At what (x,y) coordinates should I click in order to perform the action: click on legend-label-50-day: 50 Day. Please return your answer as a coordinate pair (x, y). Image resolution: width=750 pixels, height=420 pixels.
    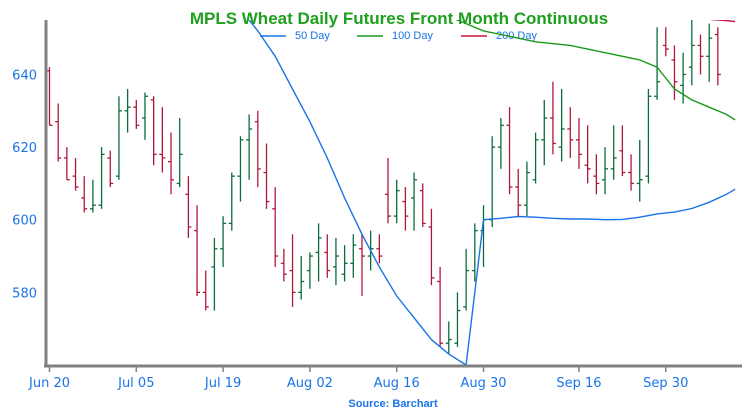
    Looking at the image, I should click on (312, 36).